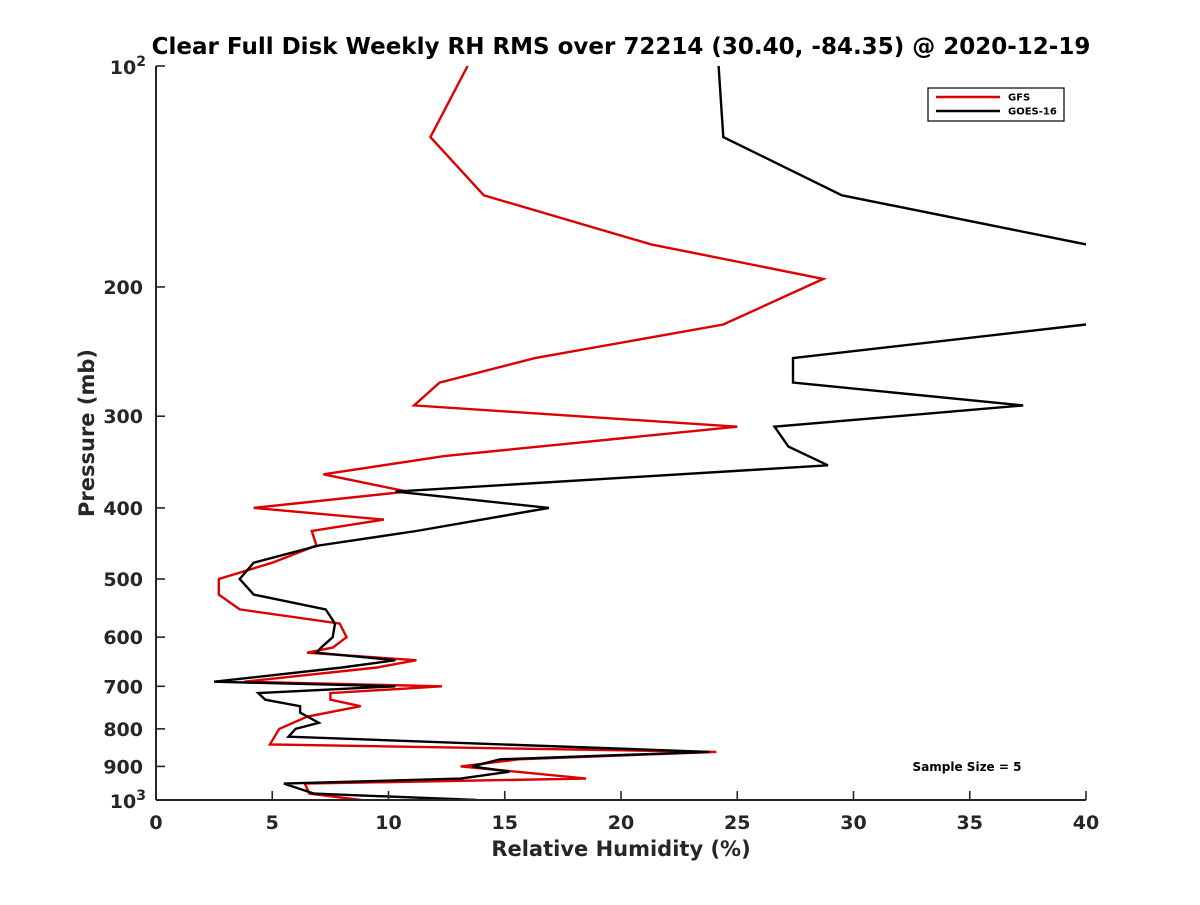 This screenshot has height=905, width=1200. What do you see at coordinates (123, 580) in the screenshot?
I see `y-tick-label: 500` at bounding box center [123, 580].